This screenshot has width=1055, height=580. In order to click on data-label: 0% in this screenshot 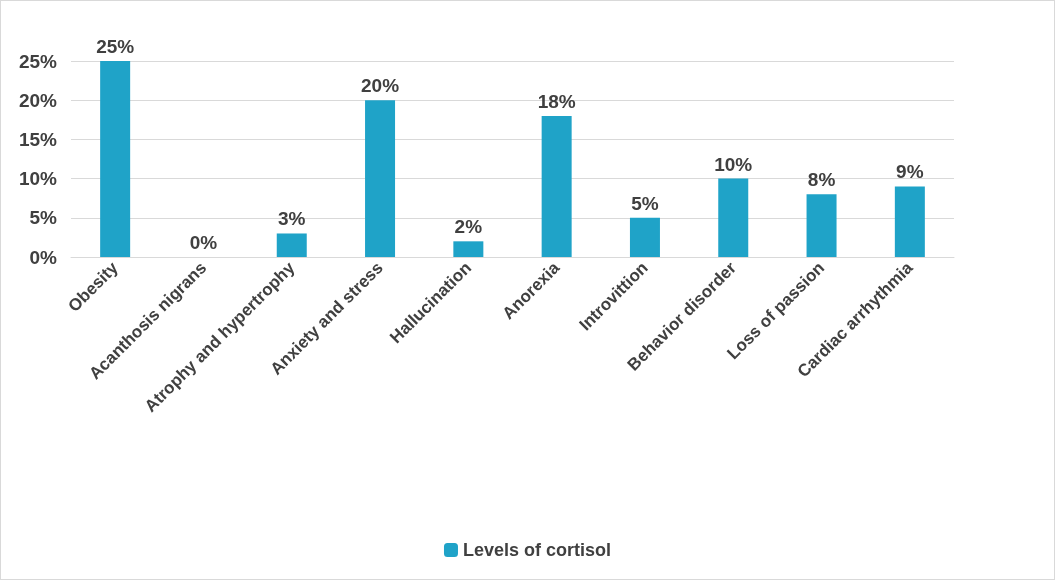, I will do `click(203, 242)`.